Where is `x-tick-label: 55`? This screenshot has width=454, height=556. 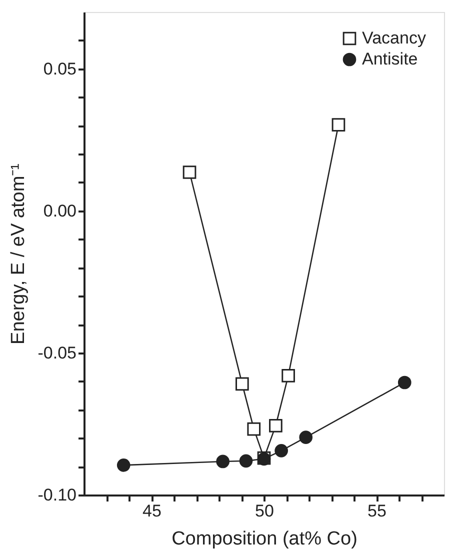 x-tick-label: 55 is located at coordinates (377, 511).